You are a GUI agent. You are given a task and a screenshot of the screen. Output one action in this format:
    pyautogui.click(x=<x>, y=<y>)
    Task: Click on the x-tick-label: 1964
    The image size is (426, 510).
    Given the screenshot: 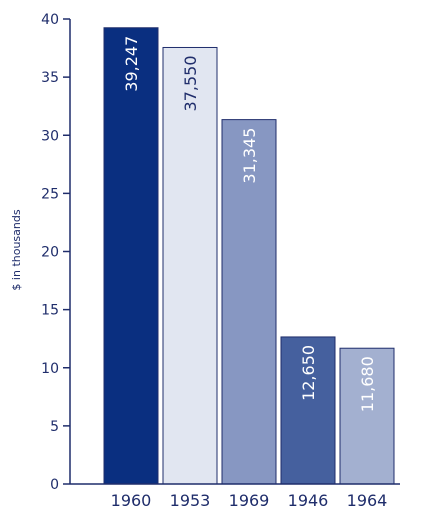 What is the action you would take?
    pyautogui.click(x=367, y=500)
    